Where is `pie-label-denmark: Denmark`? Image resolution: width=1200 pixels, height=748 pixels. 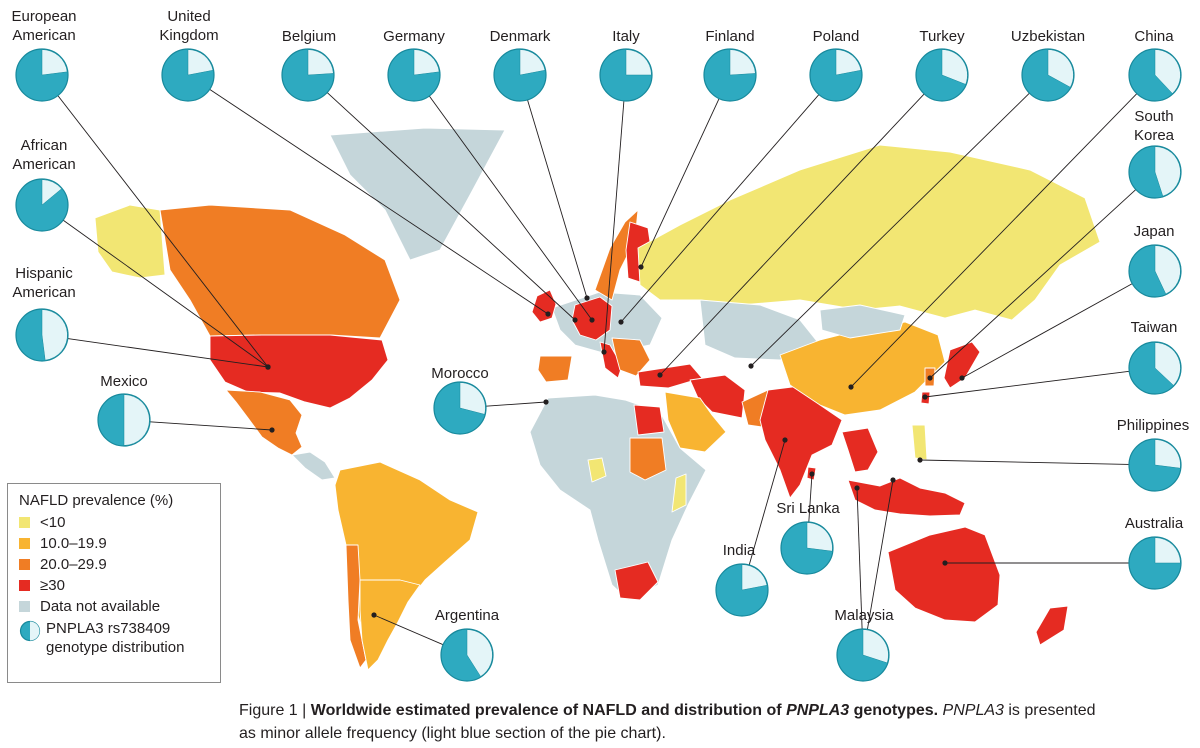
pie-label-denmark: Denmark is located at coordinates (520, 36).